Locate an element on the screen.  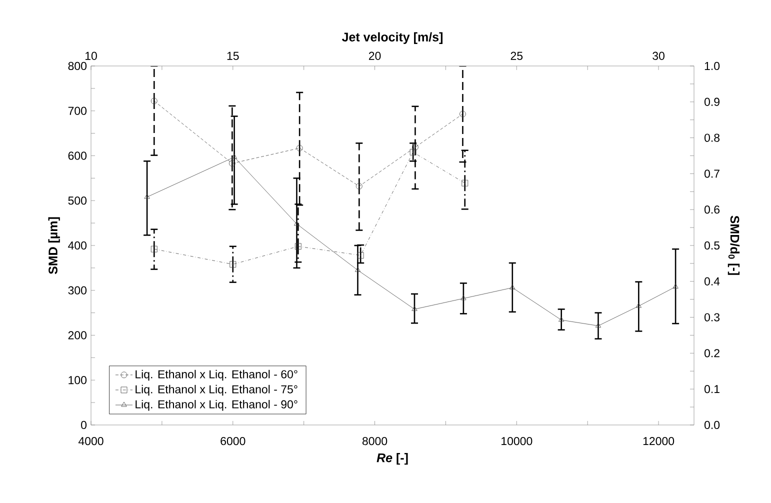
y2-tick-label: 0.8 is located at coordinates (712, 138).